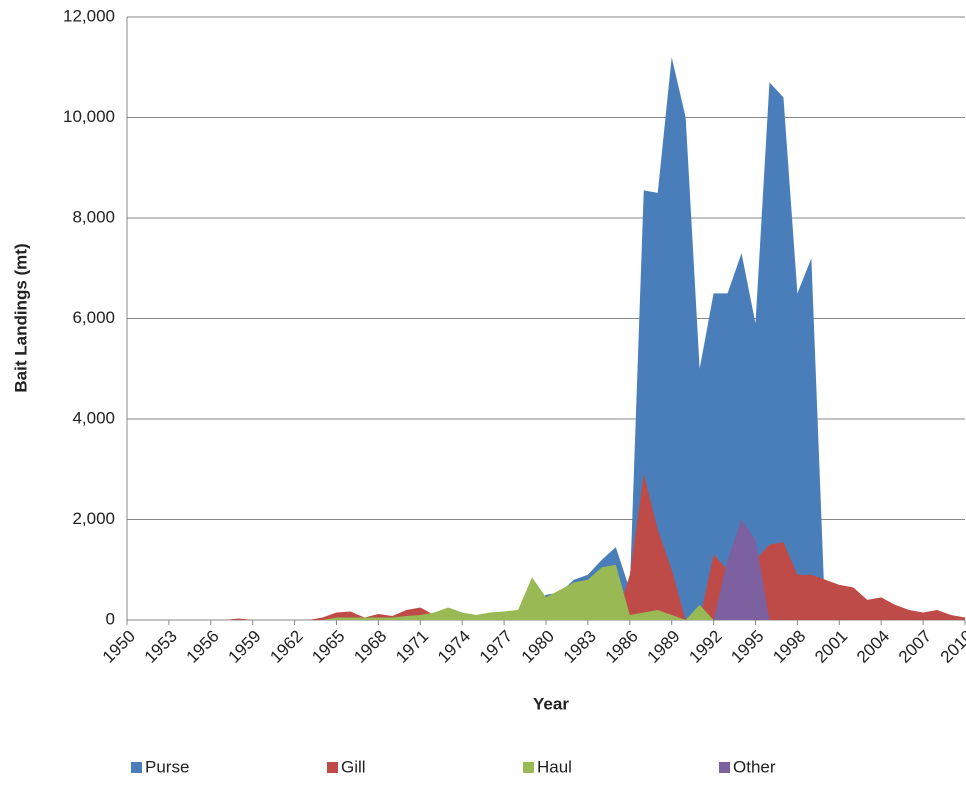 The width and height of the screenshot is (966, 787). Describe the element at coordinates (551, 703) in the screenshot. I see `x-axis-title: Year` at that location.